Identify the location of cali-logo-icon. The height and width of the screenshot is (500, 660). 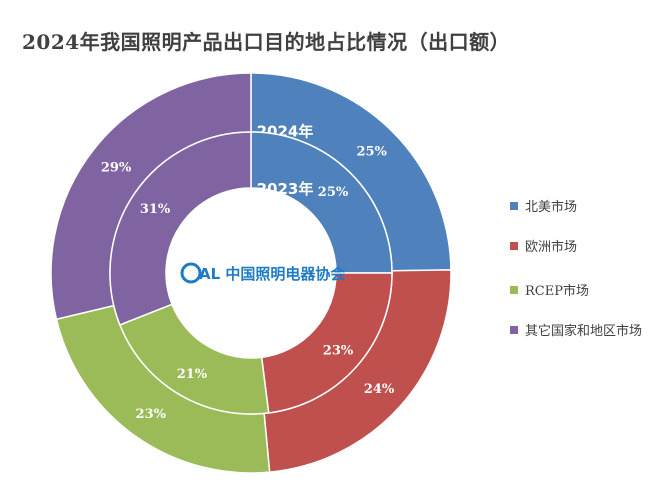
(191, 273).